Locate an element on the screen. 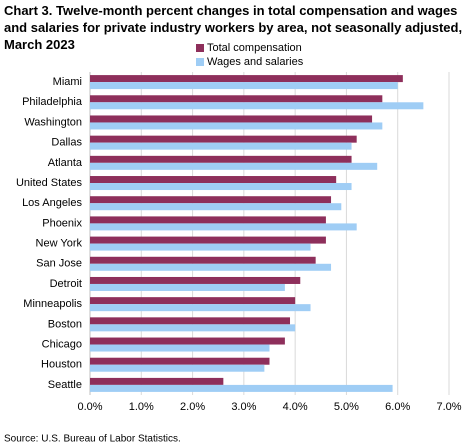 Image resolution: width=474 pixels, height=447 pixels. y-tick-label: Chicago is located at coordinates (62, 344).